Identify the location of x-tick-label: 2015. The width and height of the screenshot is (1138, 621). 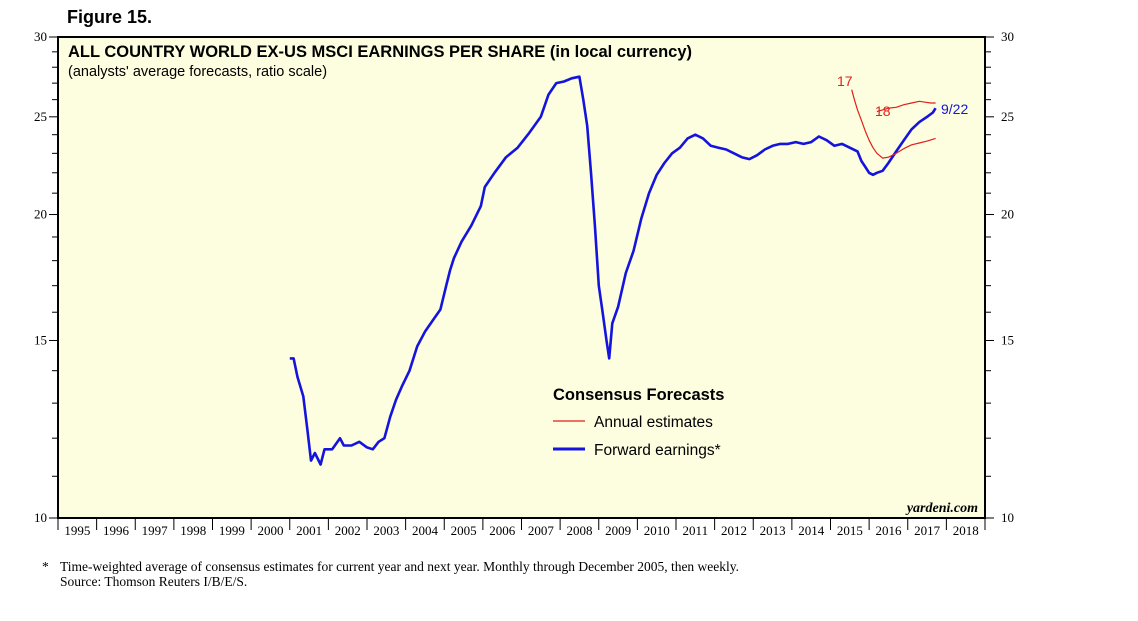
(850, 530).